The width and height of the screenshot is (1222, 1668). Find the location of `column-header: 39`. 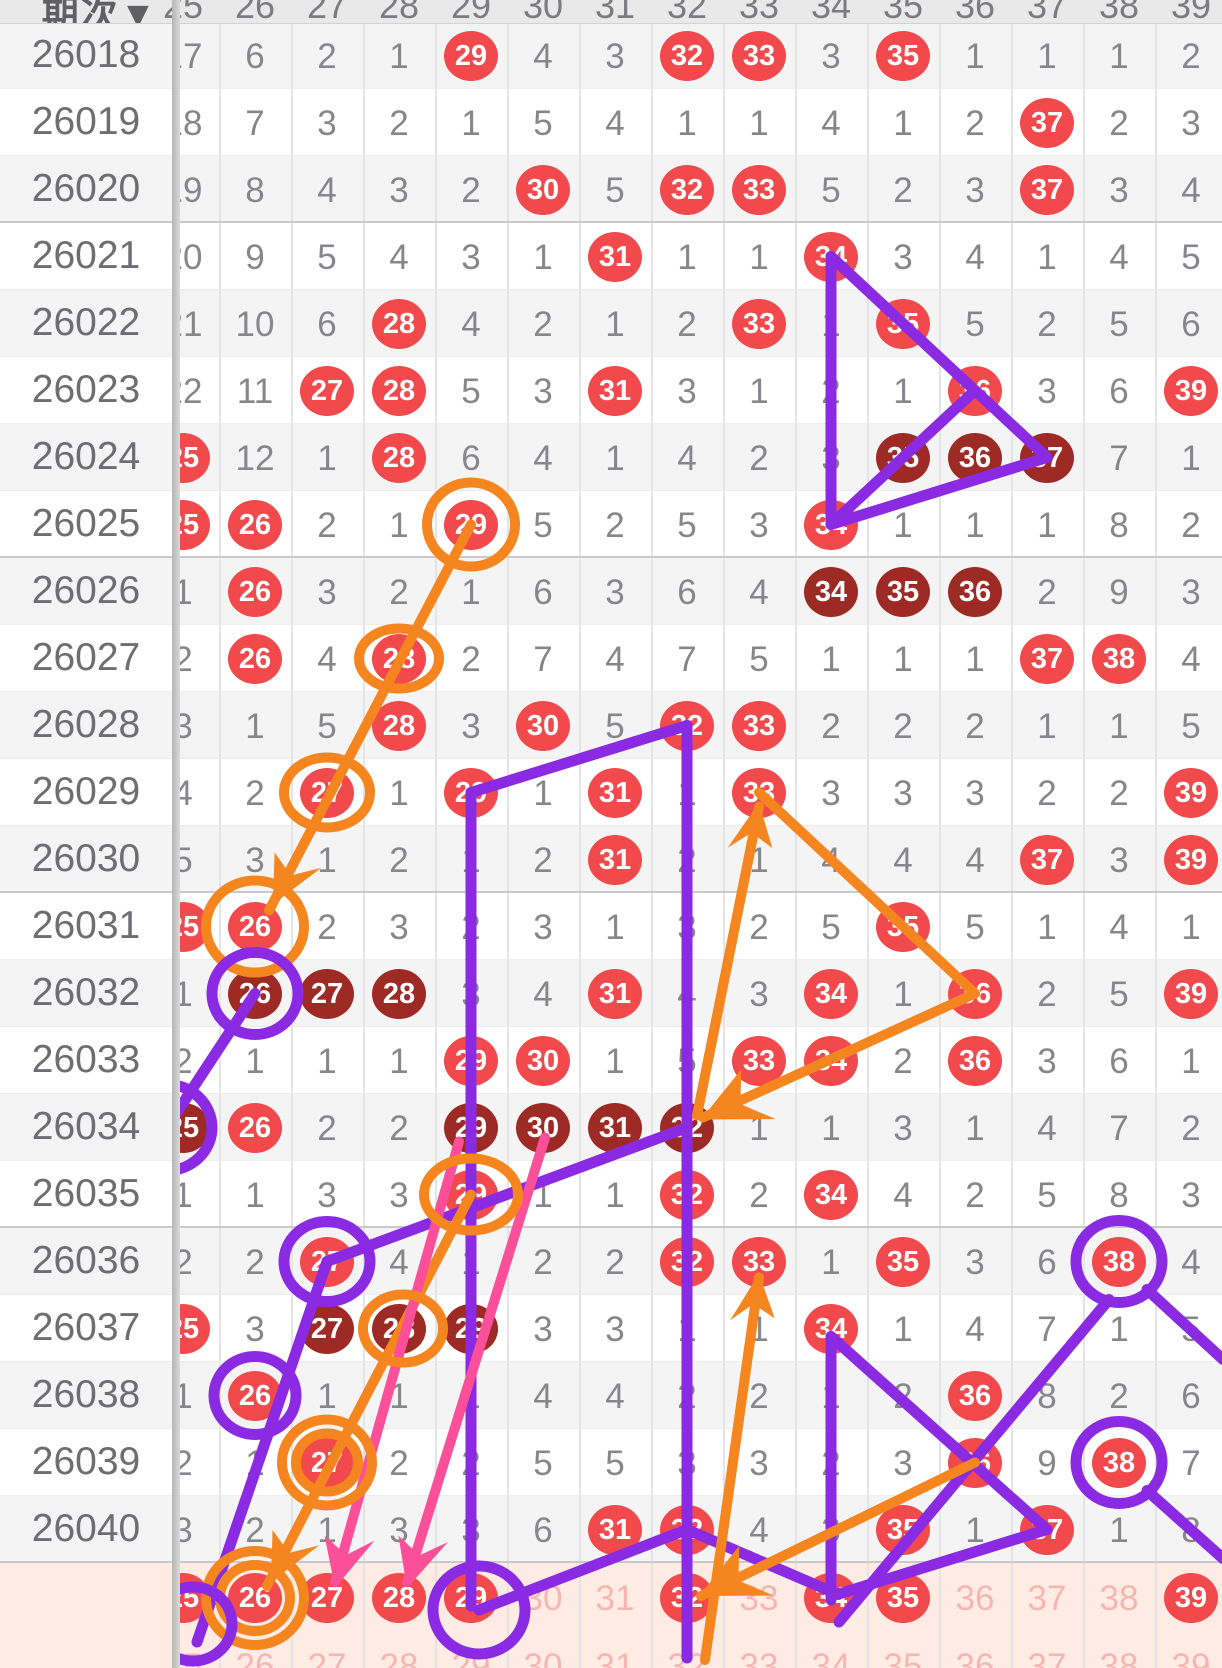

column-header: 39 is located at coordinates (1191, 12).